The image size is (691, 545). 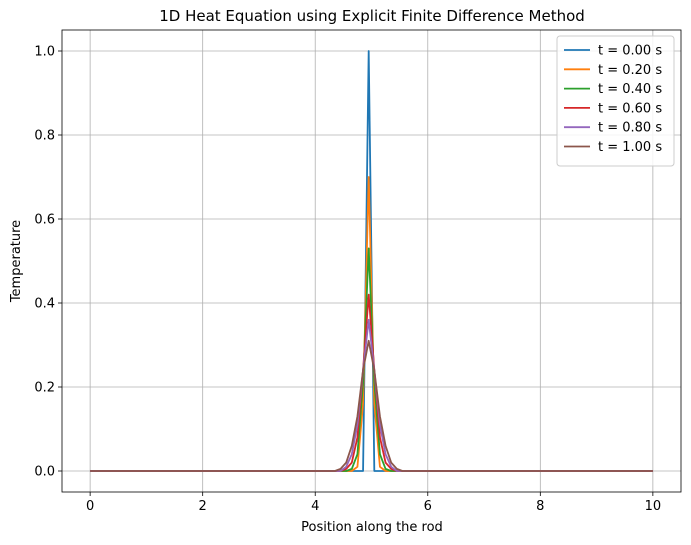 I want to click on x-axis-label: Position along the rod, so click(x=372, y=527).